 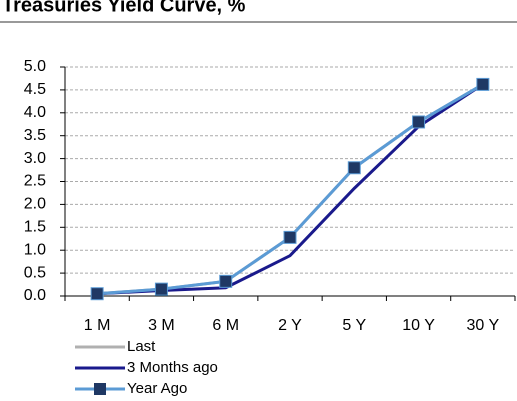 What do you see at coordinates (35, 89) in the screenshot?
I see `y-tick-label: 4.5` at bounding box center [35, 89].